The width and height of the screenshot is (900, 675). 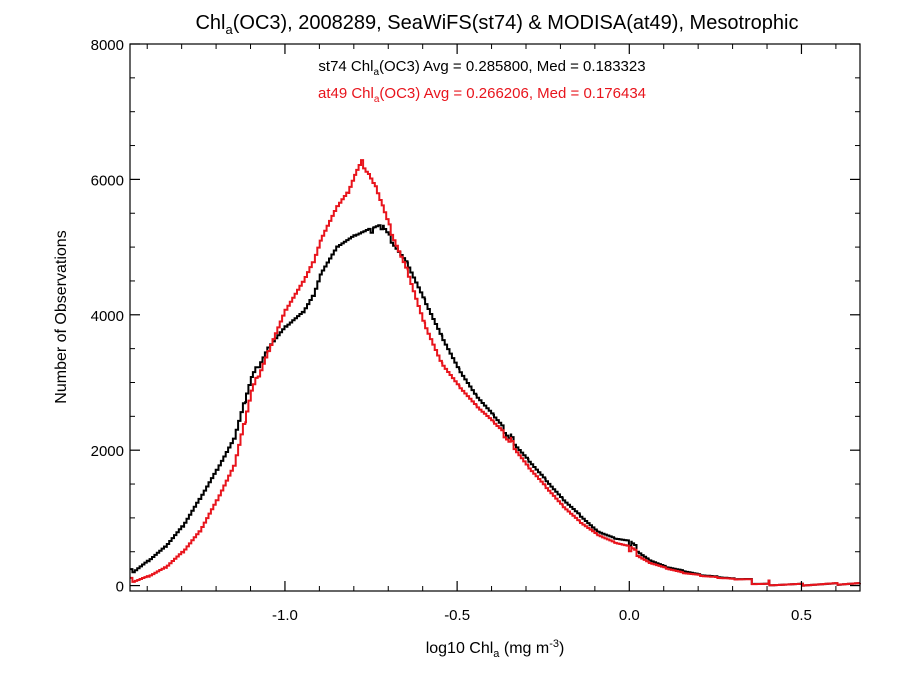 I want to click on x-axis-label: log10 Chla (mg m-3), so click(x=495, y=649).